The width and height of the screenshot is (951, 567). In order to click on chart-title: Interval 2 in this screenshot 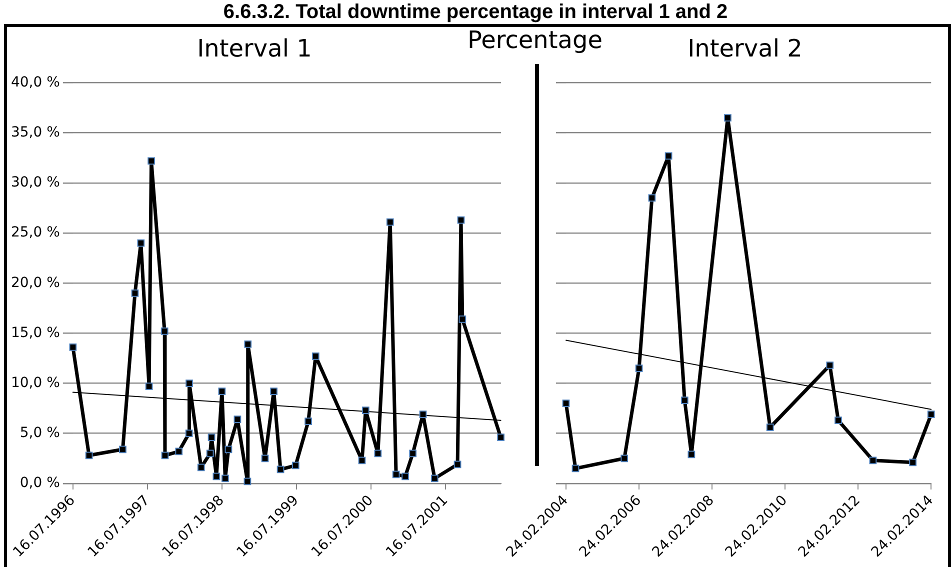, I will do `click(745, 48)`.